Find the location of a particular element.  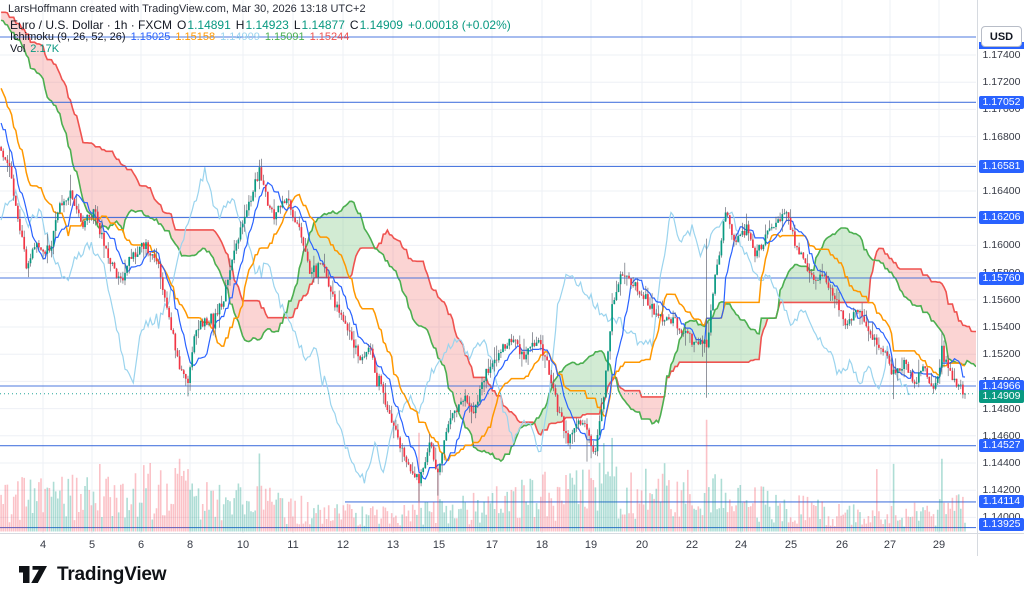

time-axis-label: 24 is located at coordinates (741, 545).